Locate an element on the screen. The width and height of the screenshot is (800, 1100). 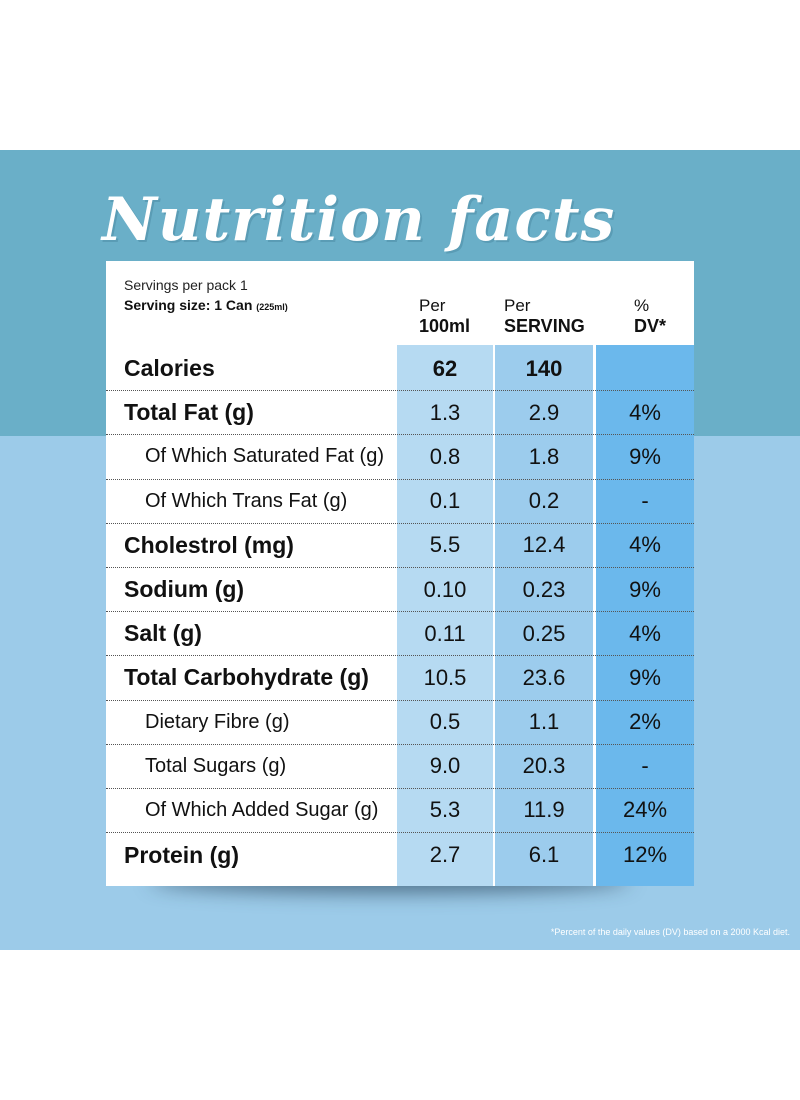
value-per-100ml: 0.10 is located at coordinates (445, 589).